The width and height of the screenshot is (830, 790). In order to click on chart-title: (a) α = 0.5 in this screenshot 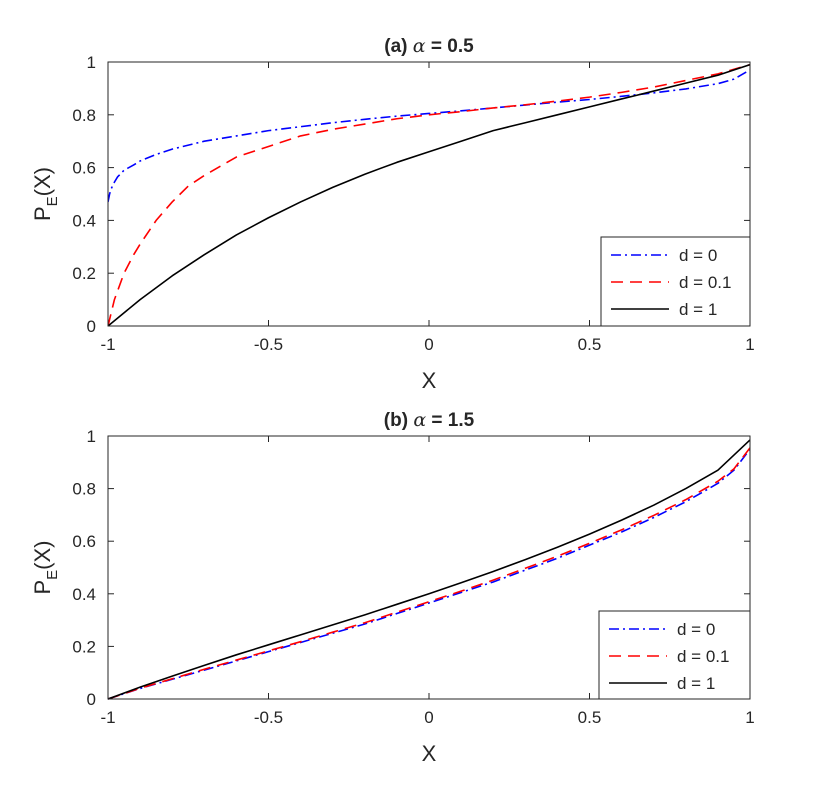, I will do `click(429, 46)`.